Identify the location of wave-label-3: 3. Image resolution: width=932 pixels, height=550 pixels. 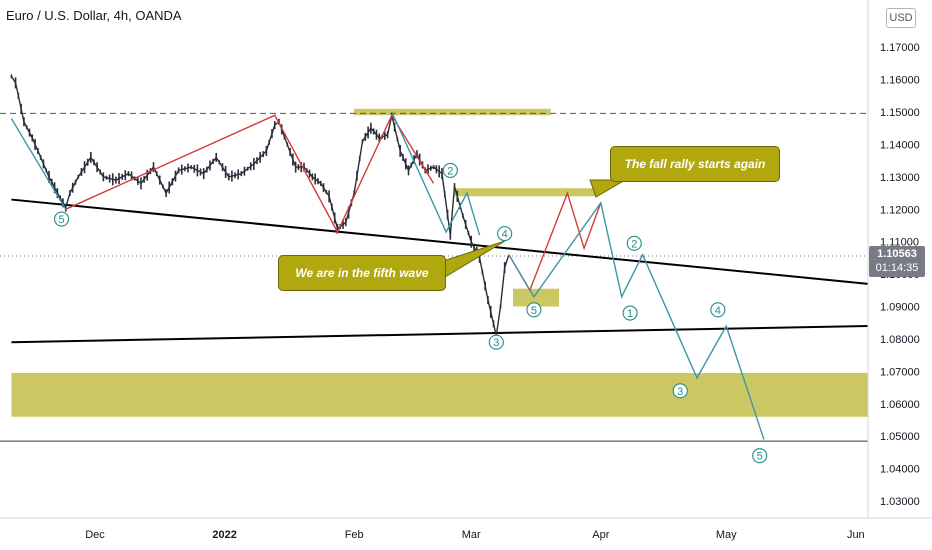
(496, 343).